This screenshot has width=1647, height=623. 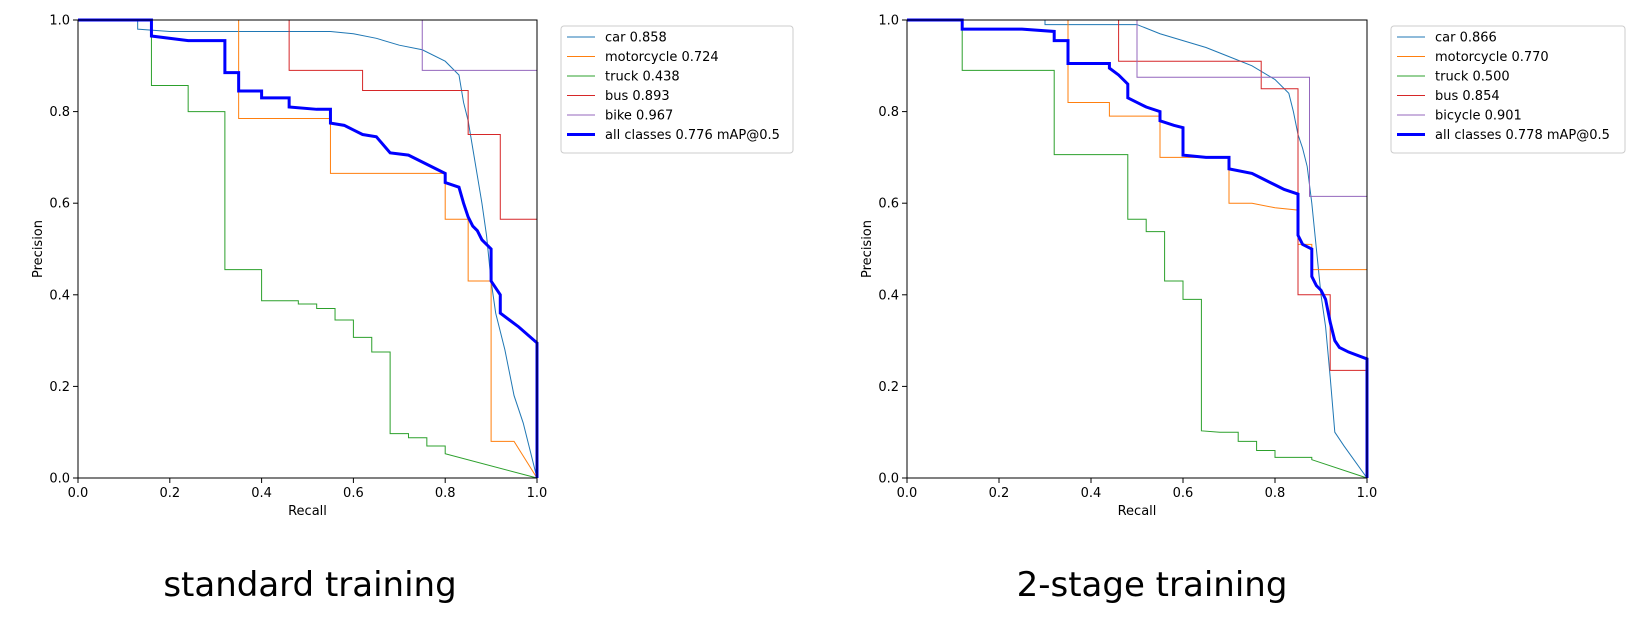 What do you see at coordinates (1466, 38) in the screenshot?
I see `legend-entry: car 0.866` at bounding box center [1466, 38].